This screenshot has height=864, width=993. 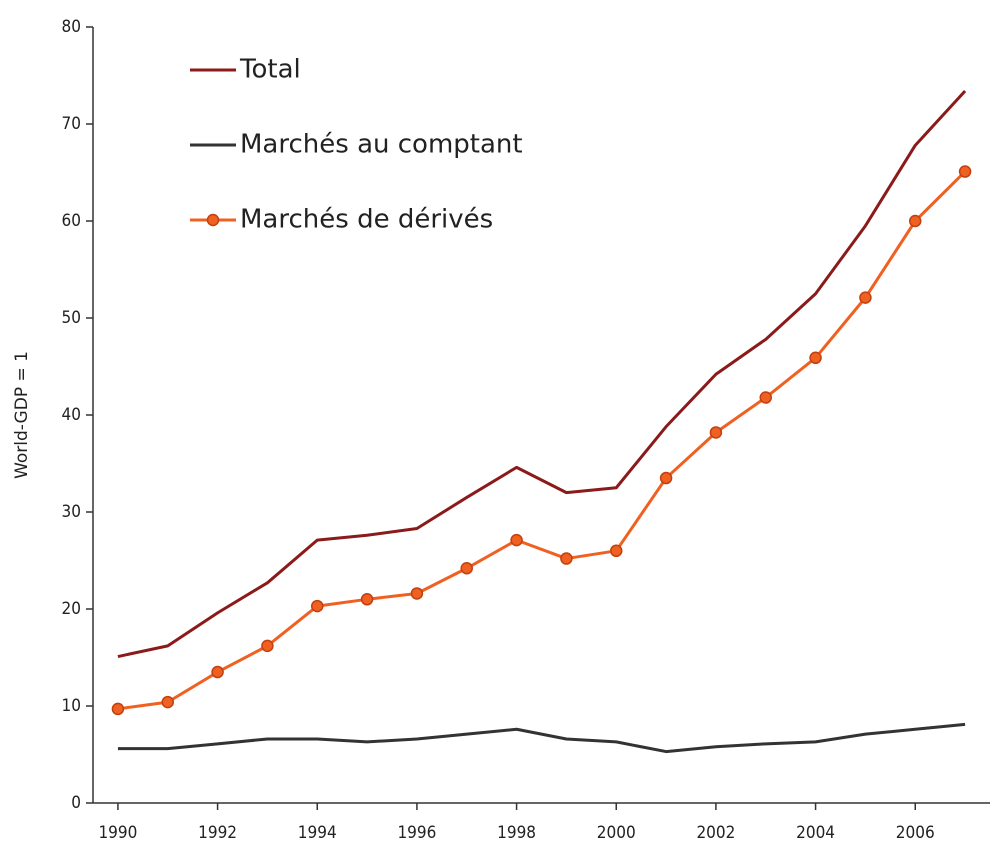 What do you see at coordinates (71, 706) in the screenshot?
I see `y-tick-label: 10` at bounding box center [71, 706].